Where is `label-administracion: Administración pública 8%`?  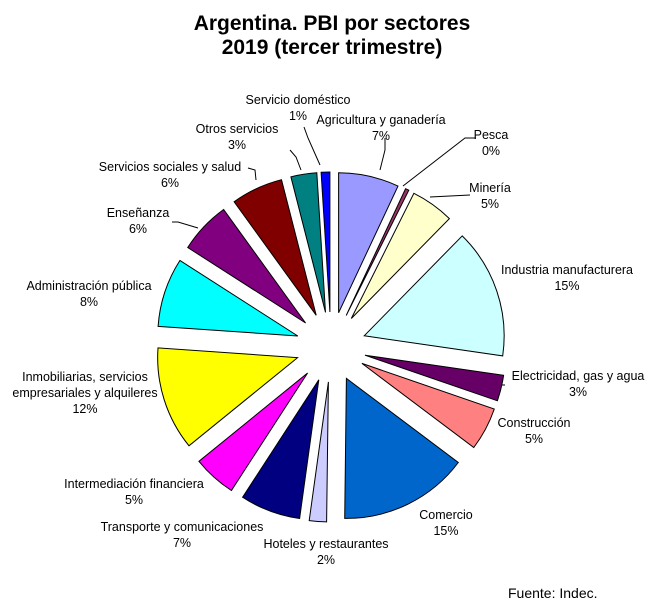 label-administracion: Administración pública 8% is located at coordinates (89, 294).